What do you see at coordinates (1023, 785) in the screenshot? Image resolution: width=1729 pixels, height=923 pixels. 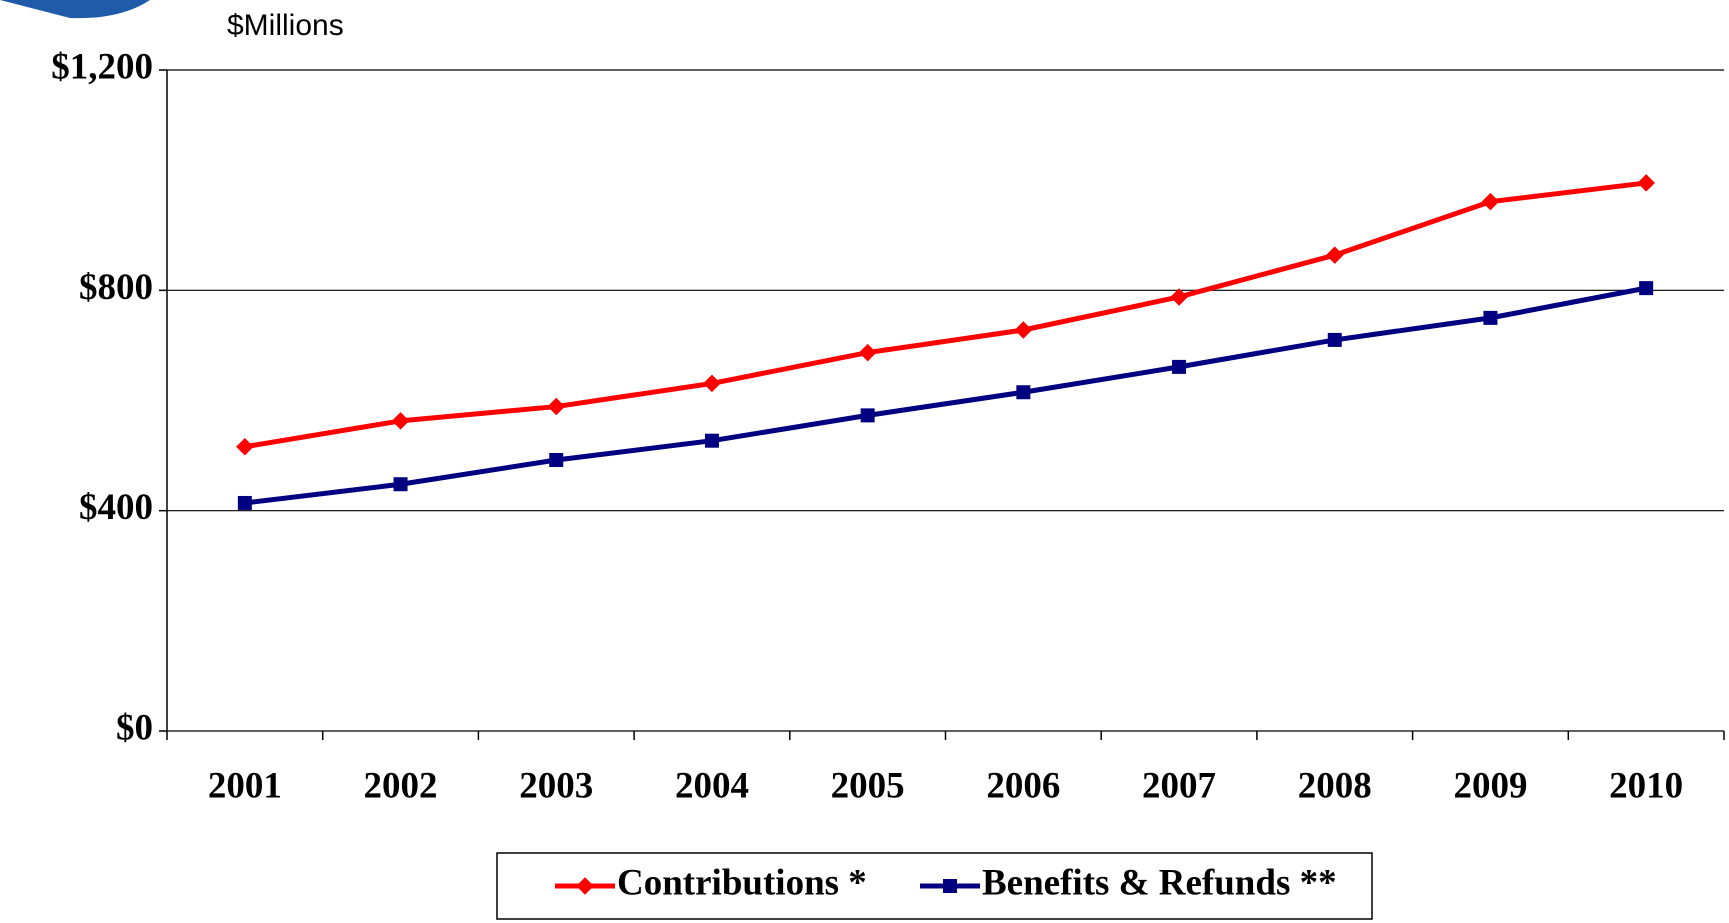 I see `x-tick-label: 2006` at bounding box center [1023, 785].